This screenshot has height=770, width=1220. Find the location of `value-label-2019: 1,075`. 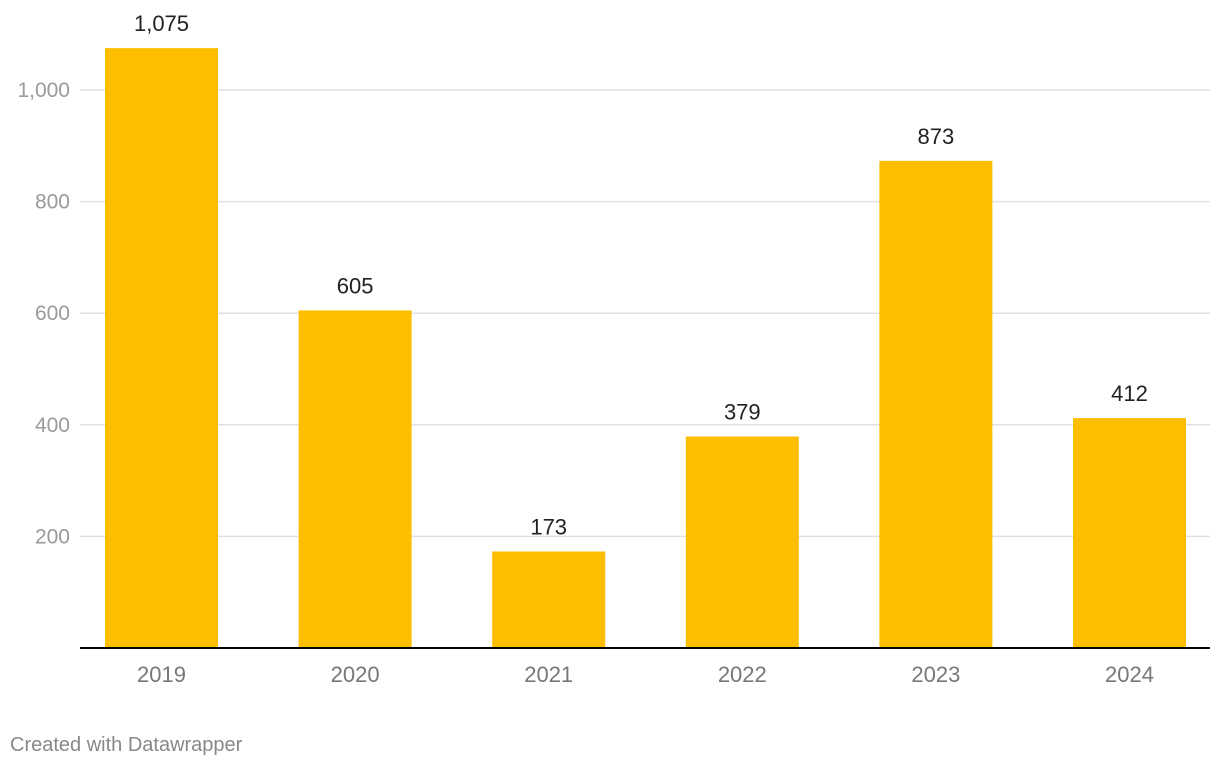

value-label-2019: 1,075 is located at coordinates (161, 23).